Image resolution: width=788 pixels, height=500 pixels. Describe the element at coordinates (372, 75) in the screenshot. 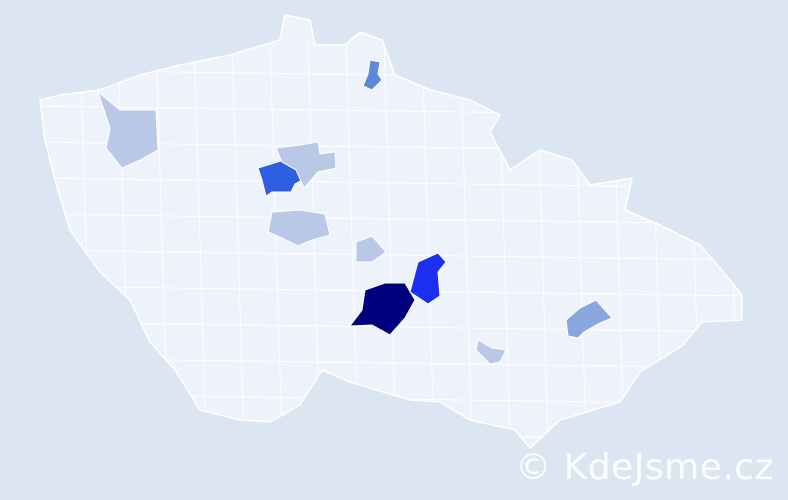

I see `region-north-blue` at that location.